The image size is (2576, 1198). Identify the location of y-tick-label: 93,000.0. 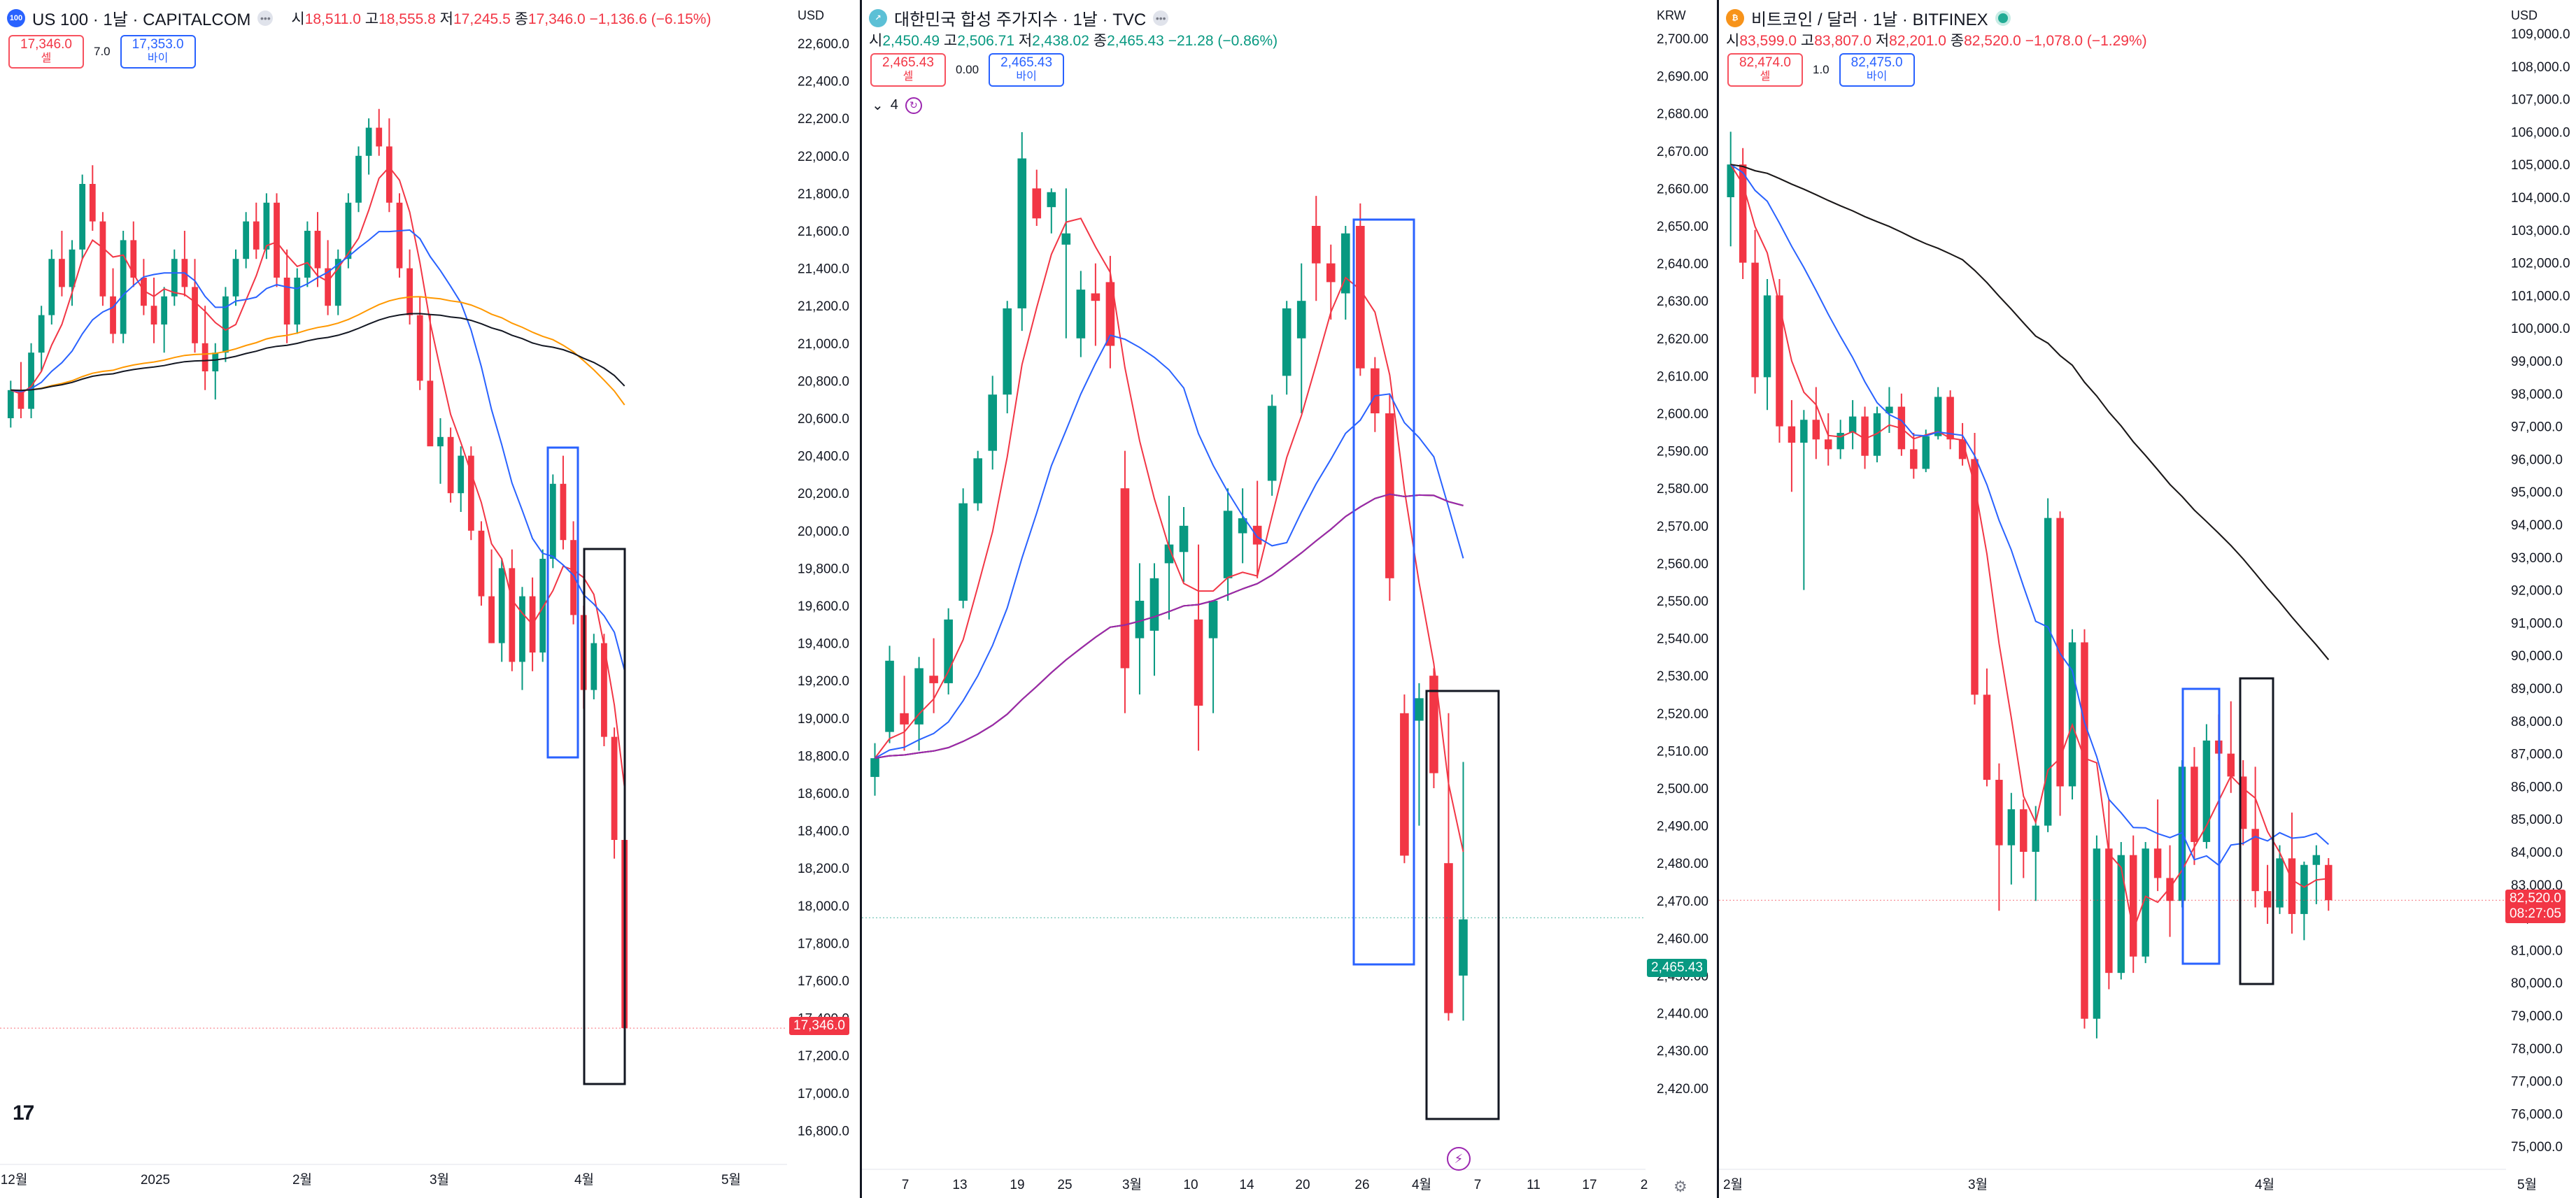
(2537, 558).